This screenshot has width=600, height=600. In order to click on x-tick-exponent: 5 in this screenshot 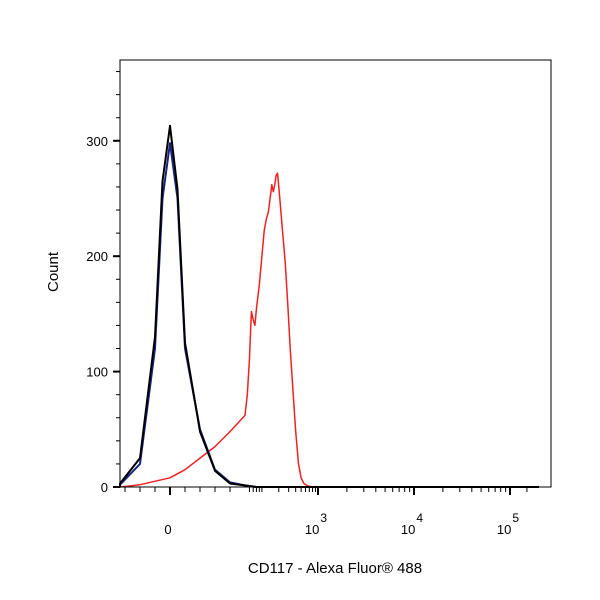, I will do `click(515, 518)`.